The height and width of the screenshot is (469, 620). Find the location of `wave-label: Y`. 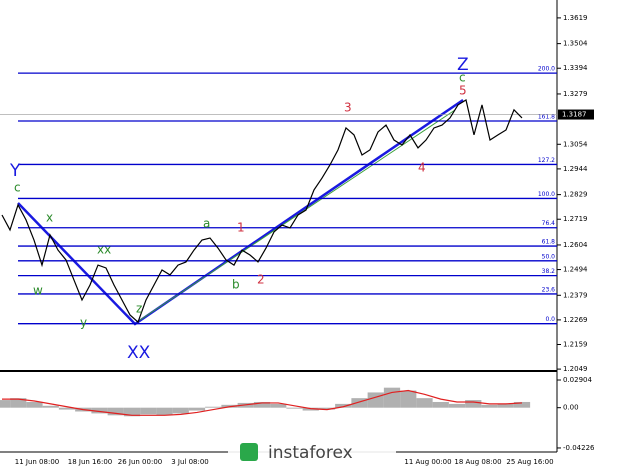

wave-label: Y is located at coordinates (15, 171).